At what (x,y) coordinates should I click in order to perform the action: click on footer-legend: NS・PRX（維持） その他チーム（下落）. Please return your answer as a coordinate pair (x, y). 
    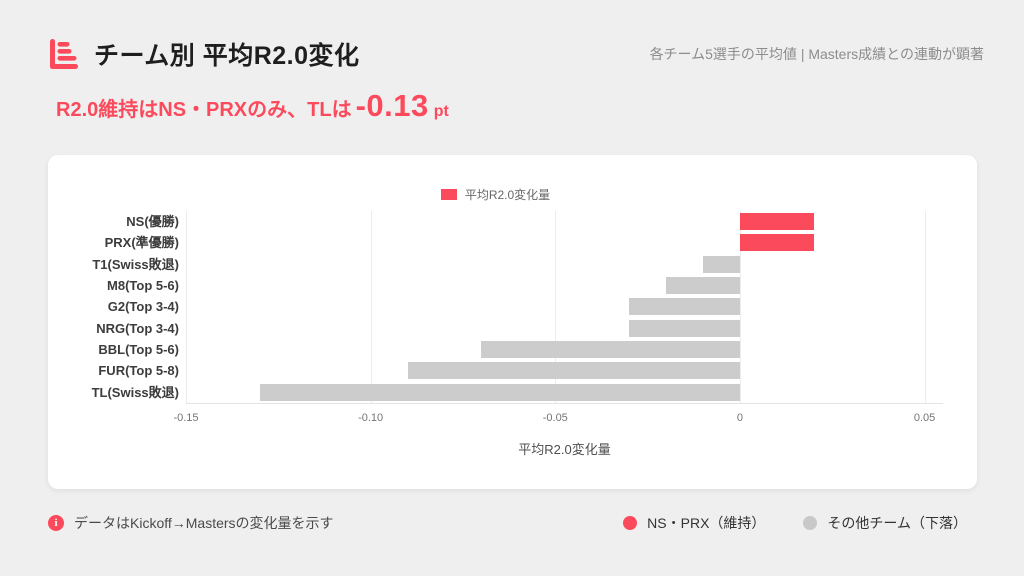
    Looking at the image, I should click on (800, 523).